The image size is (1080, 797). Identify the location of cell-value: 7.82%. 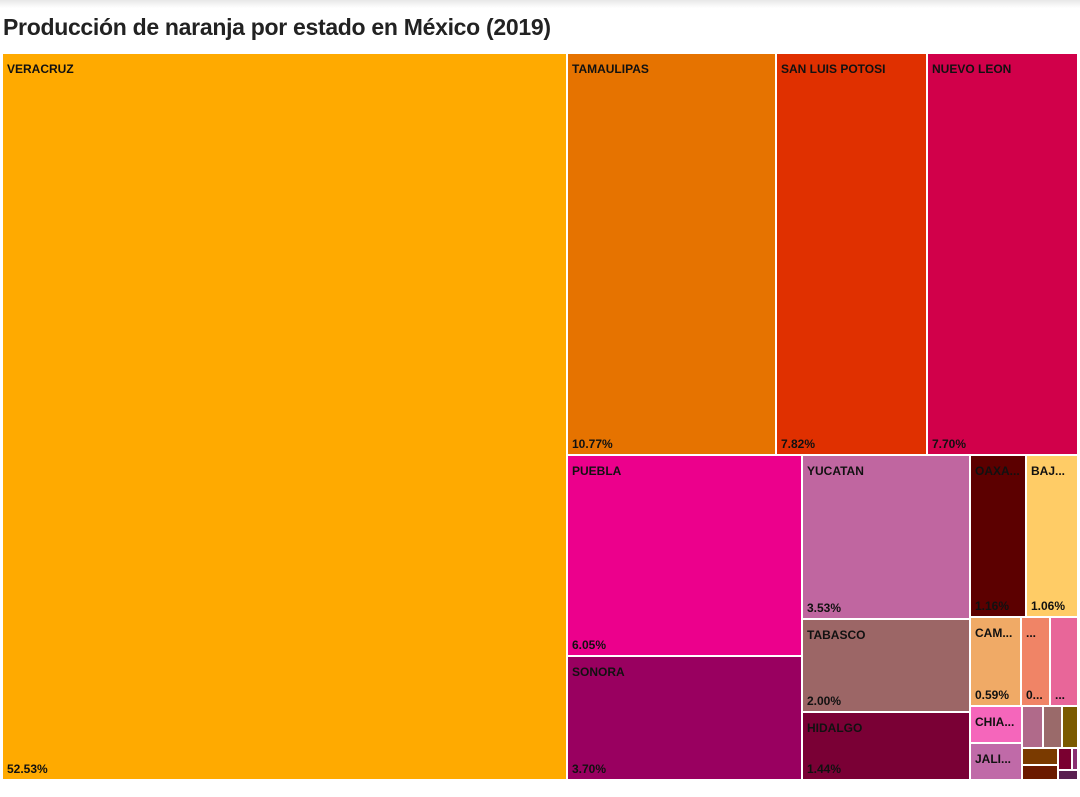
(798, 444).